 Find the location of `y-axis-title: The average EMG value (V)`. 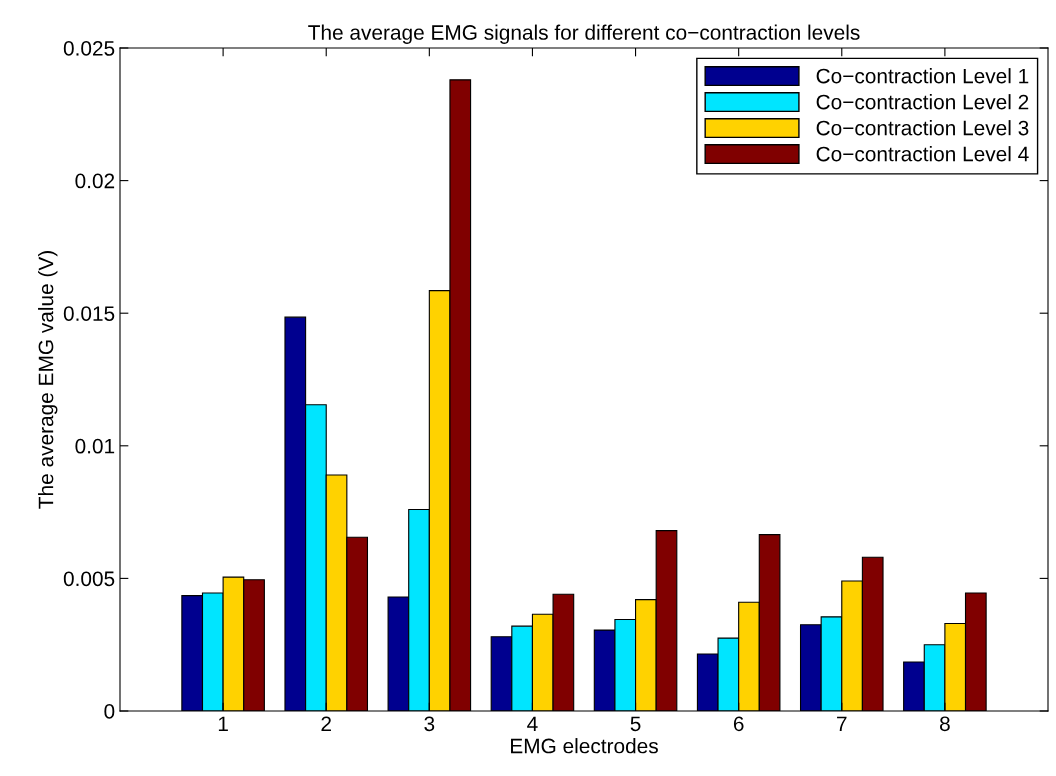

y-axis-title: The average EMG value (V) is located at coordinates (48, 380).